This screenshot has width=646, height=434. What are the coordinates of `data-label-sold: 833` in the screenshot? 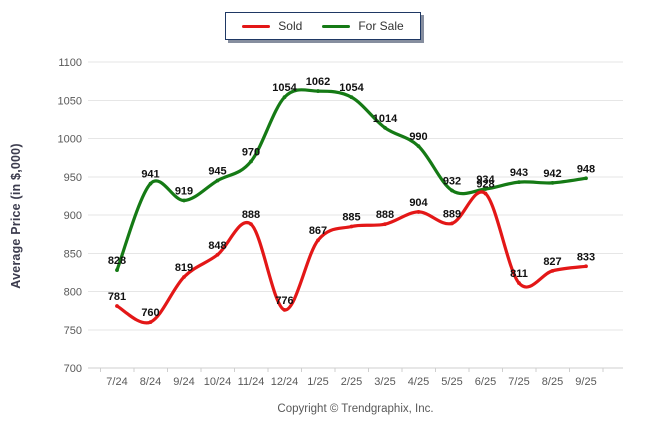 It's located at (586, 257).